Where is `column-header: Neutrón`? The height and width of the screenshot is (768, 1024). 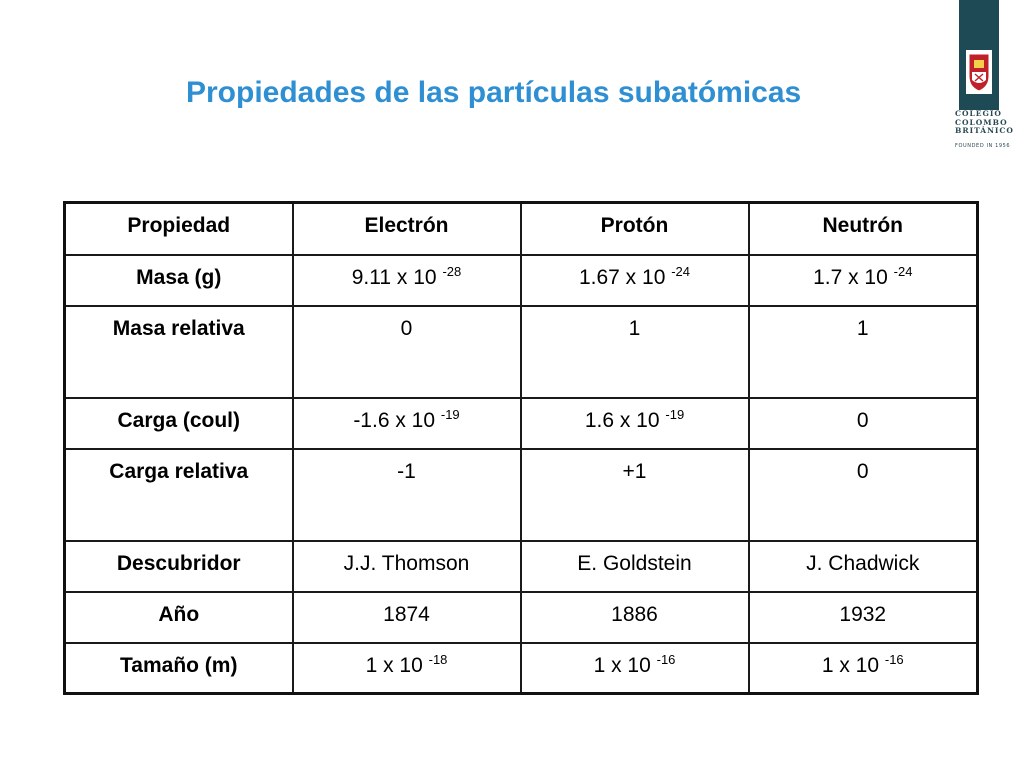 column-header: Neutrón is located at coordinates (863, 228).